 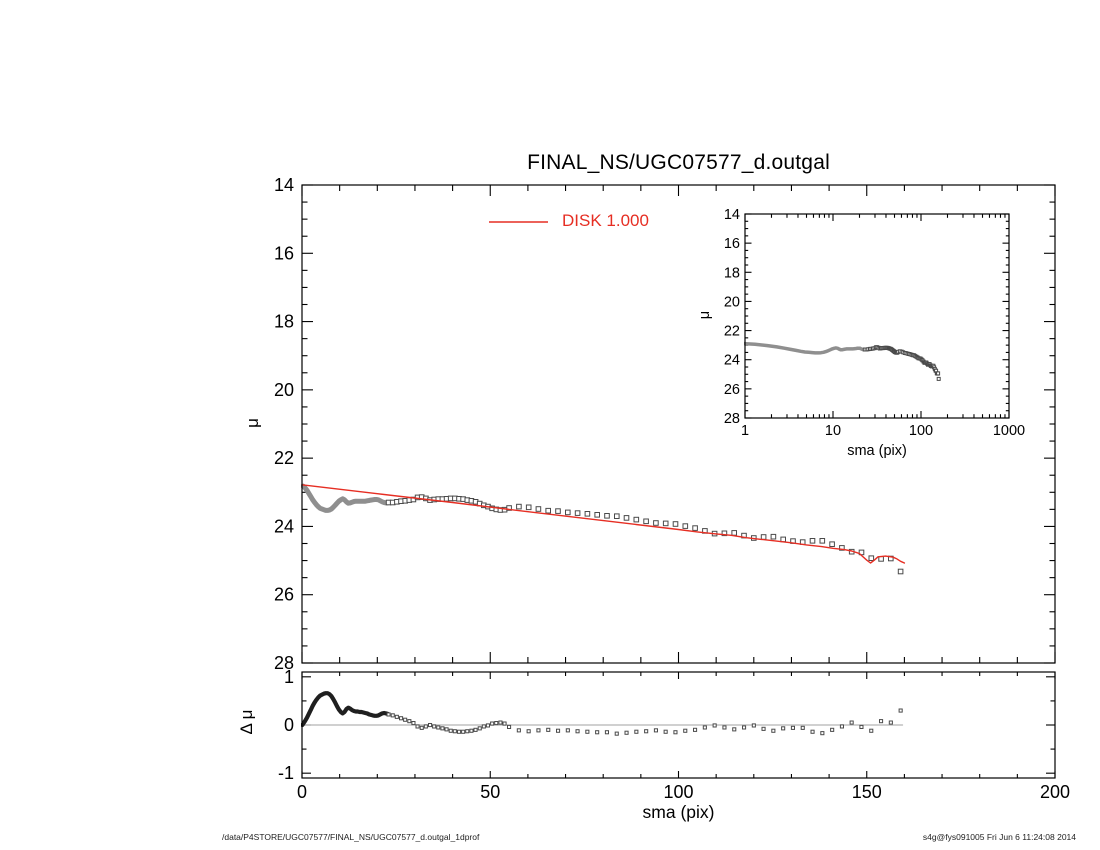 What do you see at coordinates (605, 220) in the screenshot?
I see `legend-disk-label: DISK 1.000` at bounding box center [605, 220].